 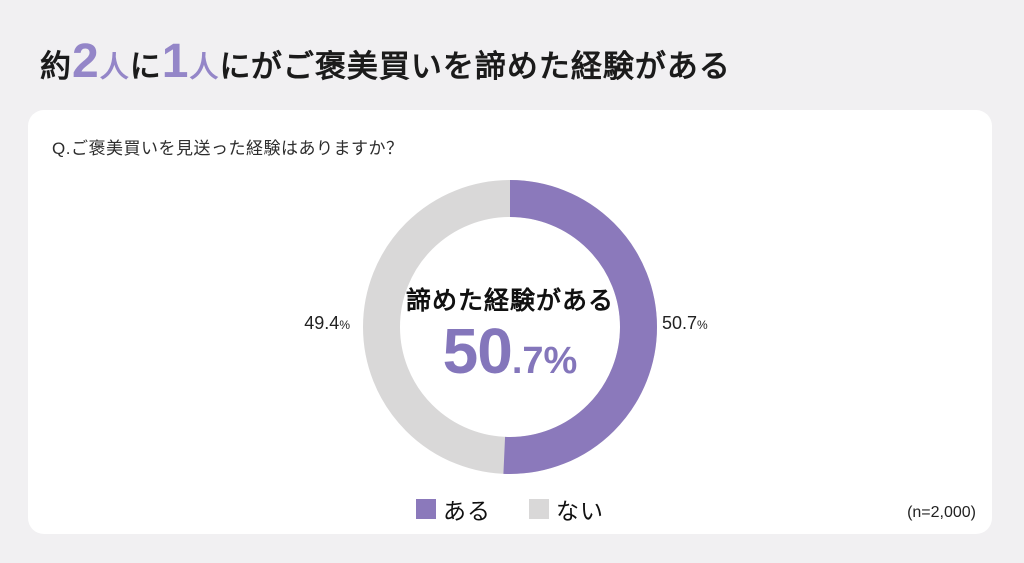 I want to click on headline-part: にがご褒美買いを諦めた経験がある, so click(x=475, y=66).